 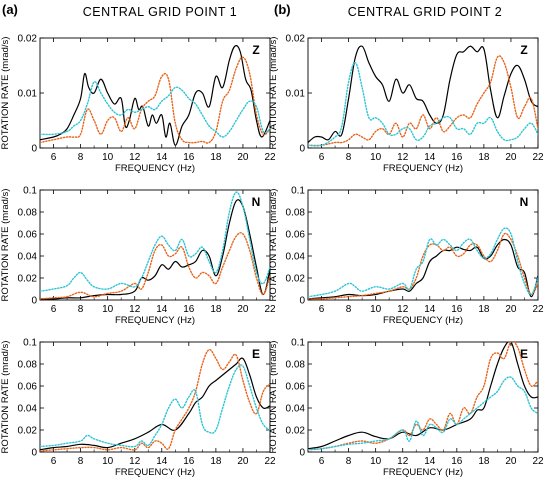 What do you see at coordinates (484, 461) in the screenshot?
I see `chart-e-2-xtick-label: 18` at bounding box center [484, 461].